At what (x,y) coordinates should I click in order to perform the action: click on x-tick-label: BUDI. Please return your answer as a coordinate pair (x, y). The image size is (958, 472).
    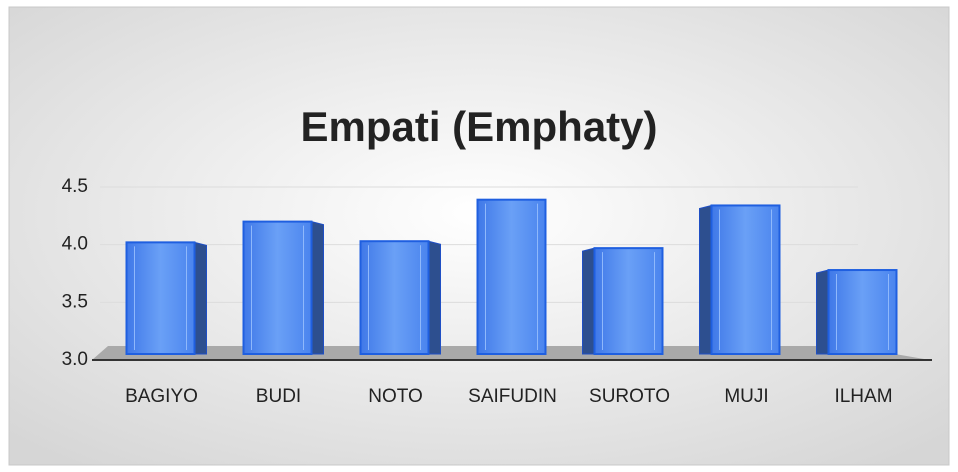
    Looking at the image, I should click on (278, 396).